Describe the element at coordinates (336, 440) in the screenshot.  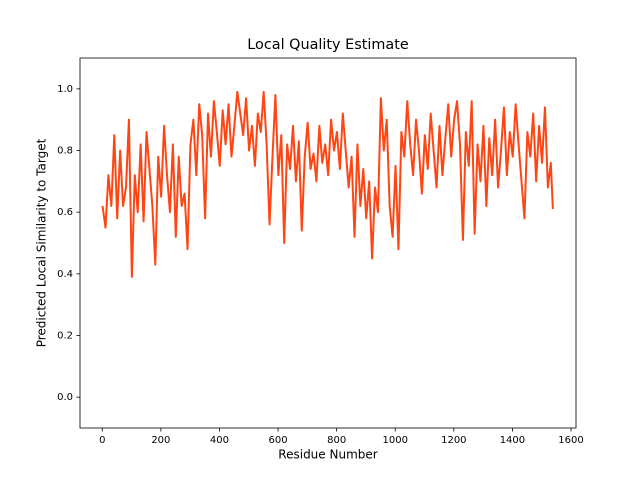
I see `x-tick-label: 800` at that location.